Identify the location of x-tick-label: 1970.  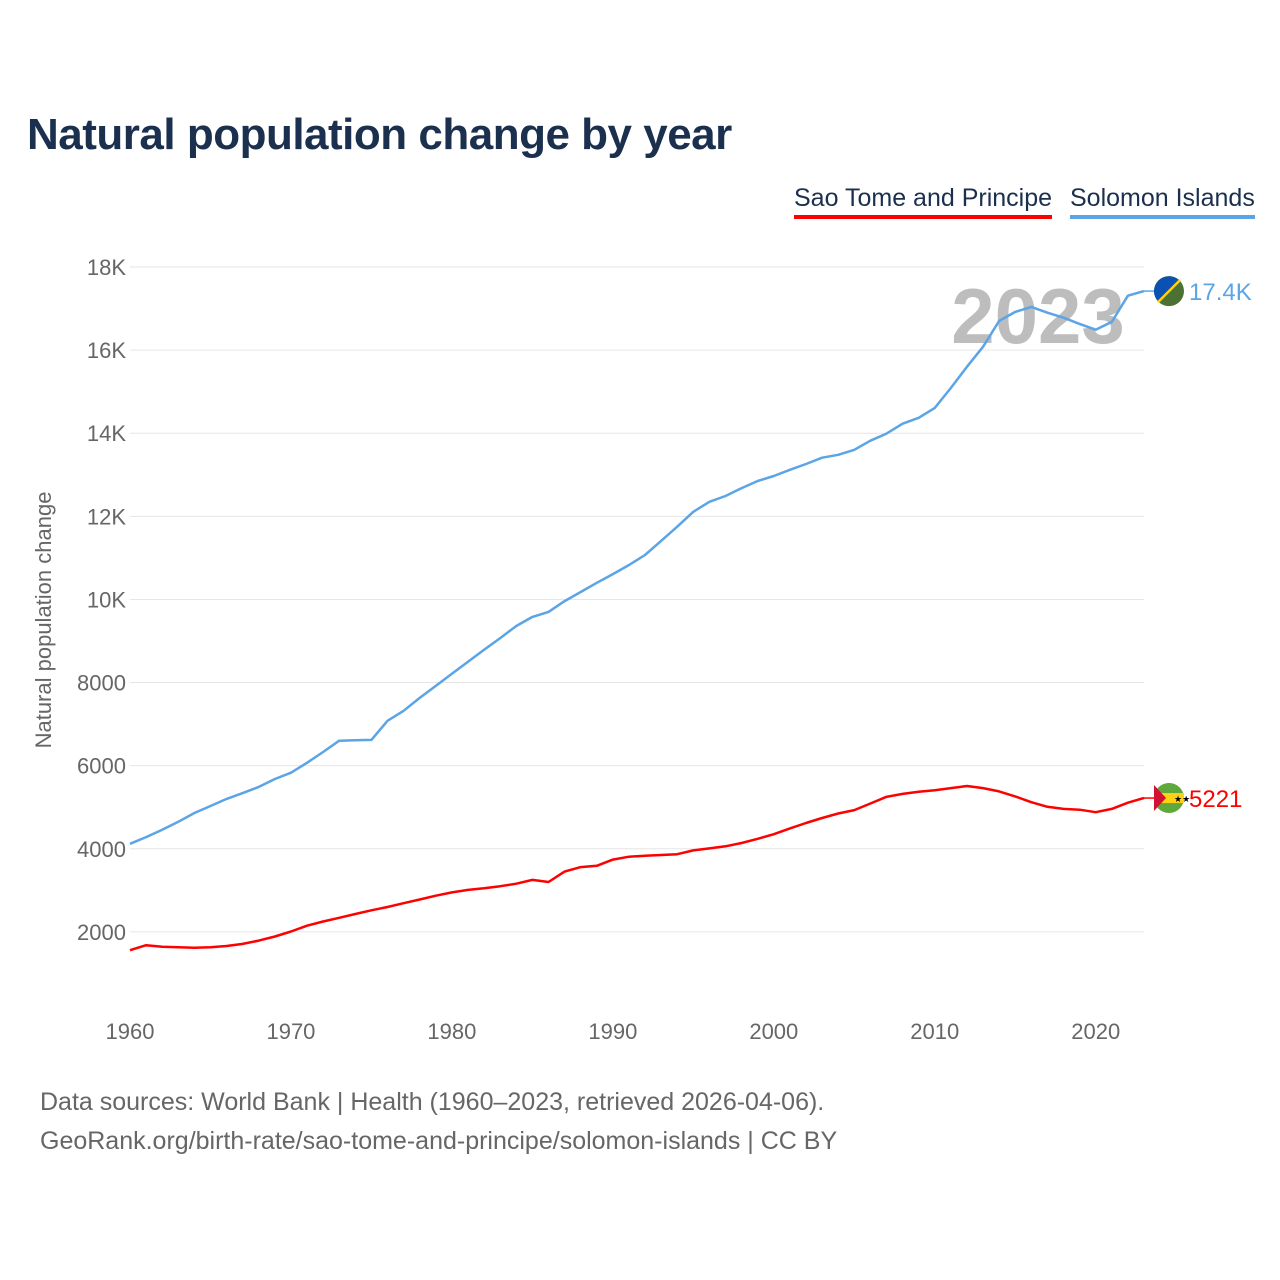
(290, 1031).